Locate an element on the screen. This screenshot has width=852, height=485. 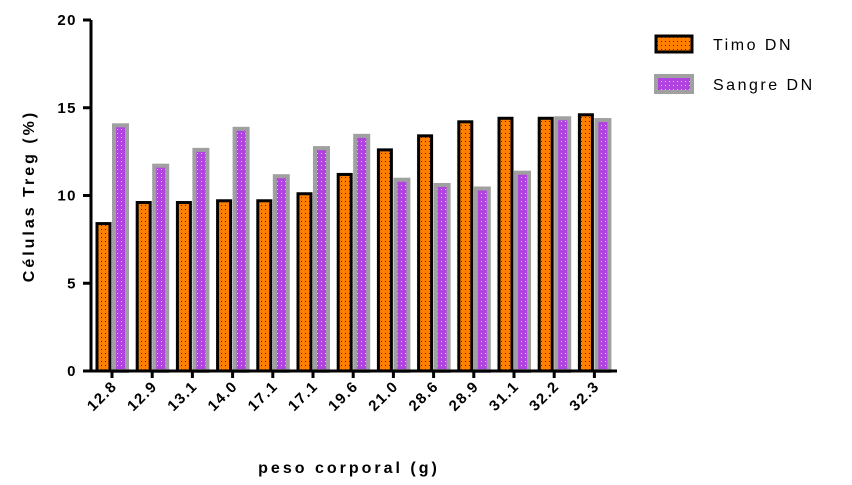
x-tick-label: 21.0 is located at coordinates (383, 396).